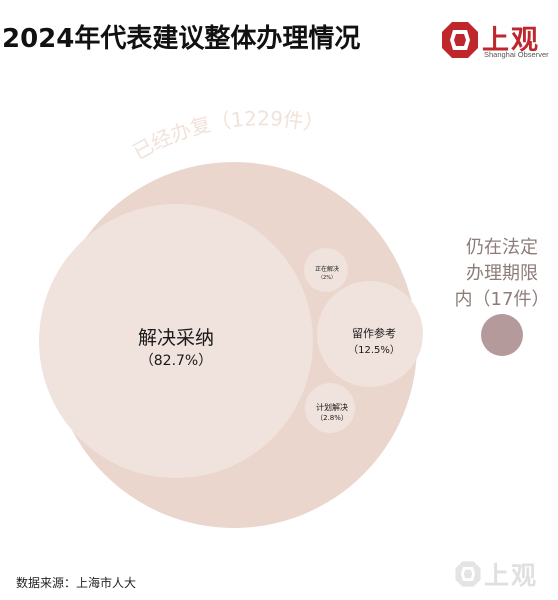  Describe the element at coordinates (502, 247) in the screenshot. I see `label-pending-line-1: 仍在法定` at that location.